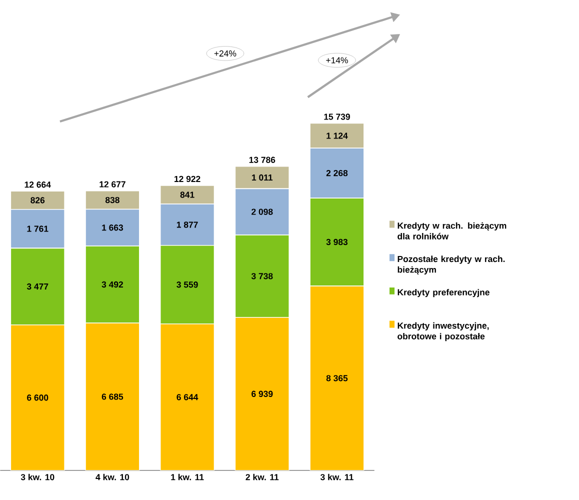  Describe the element at coordinates (187, 225) in the screenshot. I see `data-label: 1 877` at that location.